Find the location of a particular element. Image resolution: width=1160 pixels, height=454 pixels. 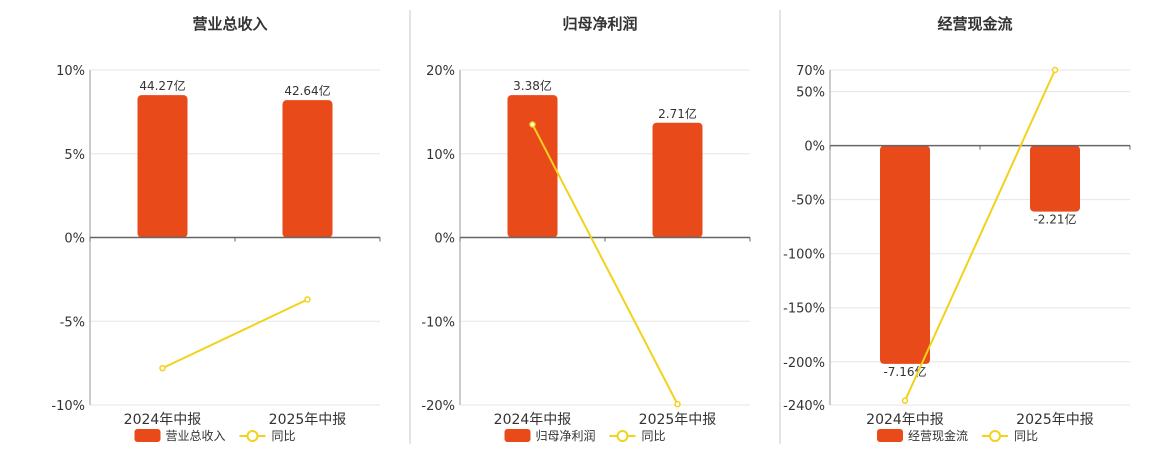

chart-2-category-label-1: 2024年中报 is located at coordinates (533, 420).